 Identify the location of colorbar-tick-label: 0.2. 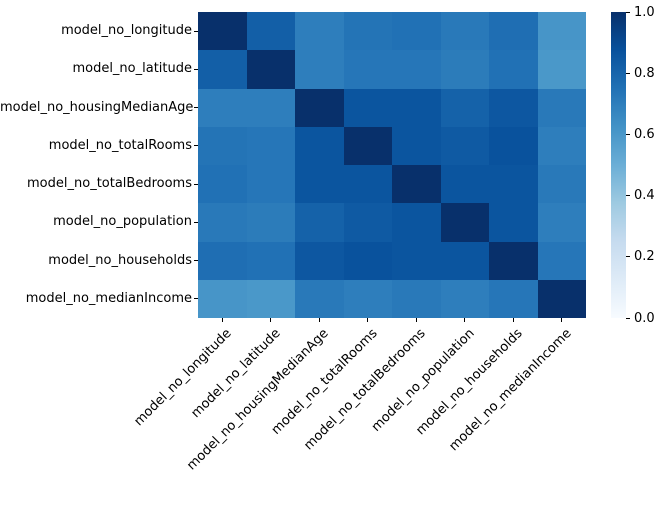
(644, 257).